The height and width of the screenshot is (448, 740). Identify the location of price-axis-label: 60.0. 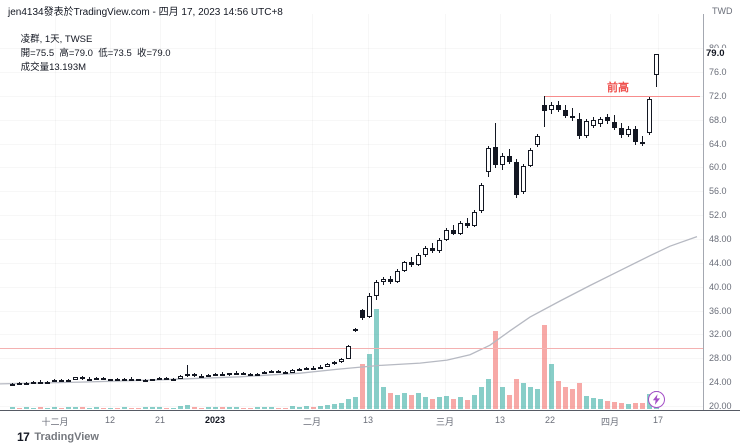
(718, 167).